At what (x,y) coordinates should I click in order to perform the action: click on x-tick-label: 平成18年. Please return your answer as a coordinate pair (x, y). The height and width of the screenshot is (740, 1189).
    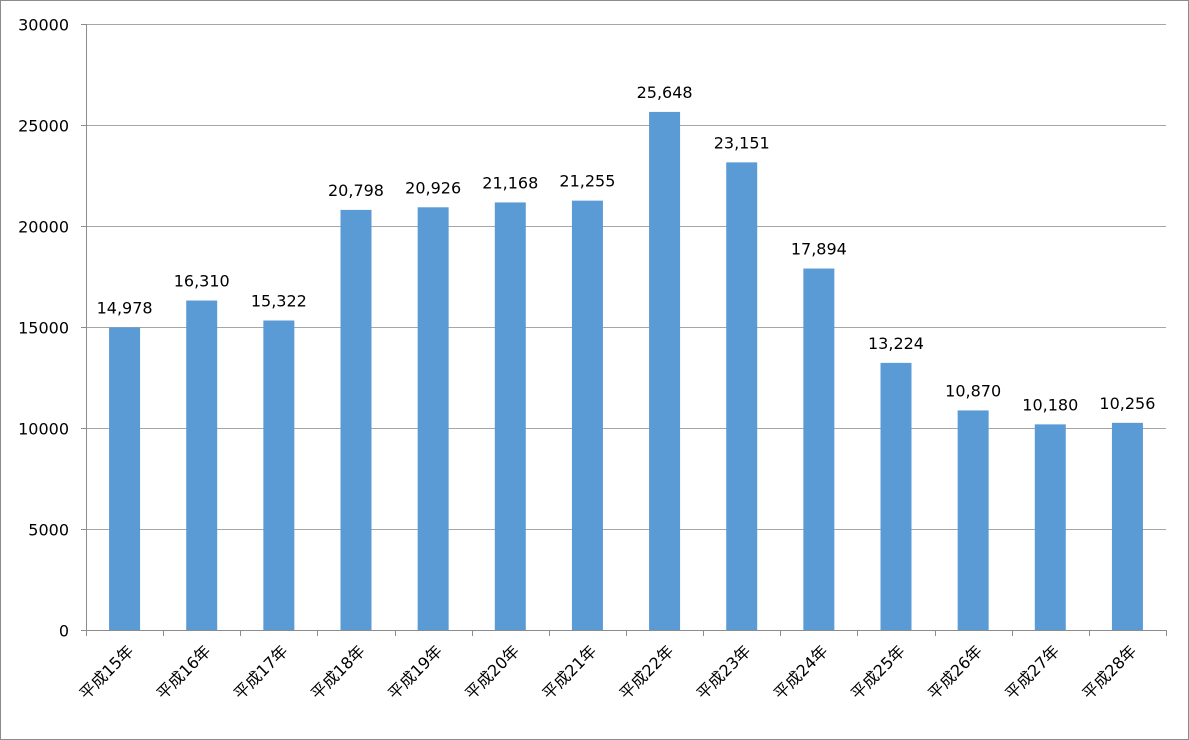
    Looking at the image, I should click on (338, 672).